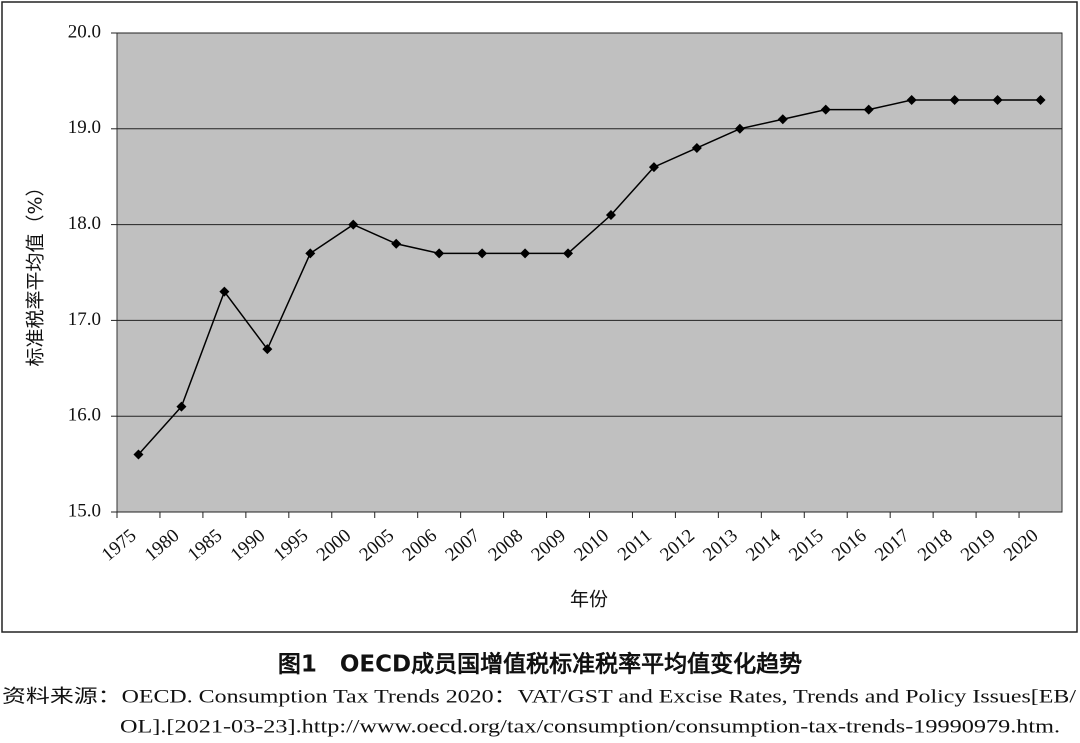 This screenshot has width=1080, height=743. What do you see at coordinates (84, 31) in the screenshot?
I see `y-tick-label: 20.0` at bounding box center [84, 31].